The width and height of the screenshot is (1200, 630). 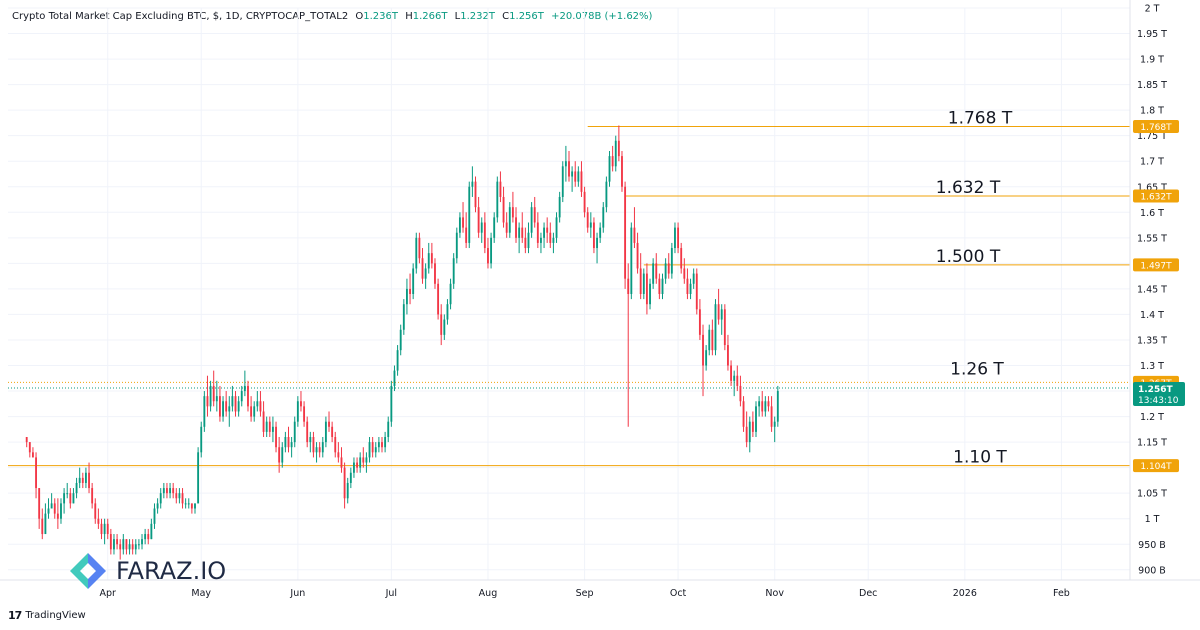 I want to click on y-tick-label: 1.75 T, so click(x=1152, y=136).